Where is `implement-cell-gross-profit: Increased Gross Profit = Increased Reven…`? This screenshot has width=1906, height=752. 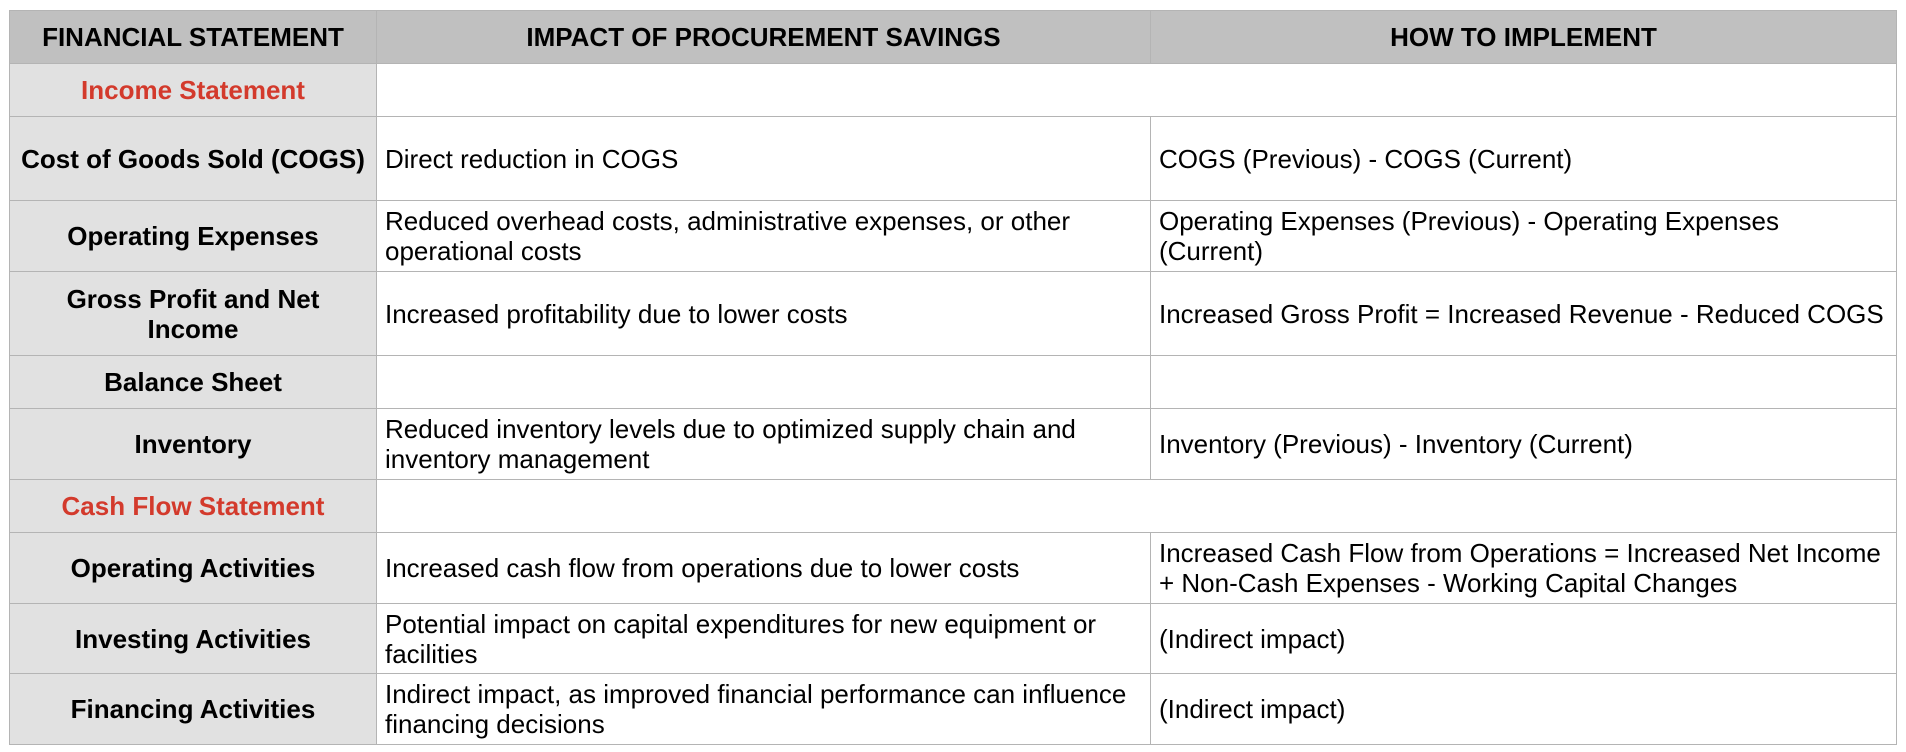 implement-cell-gross-profit: Increased Gross Profit = Increased Reven… is located at coordinates (1523, 313).